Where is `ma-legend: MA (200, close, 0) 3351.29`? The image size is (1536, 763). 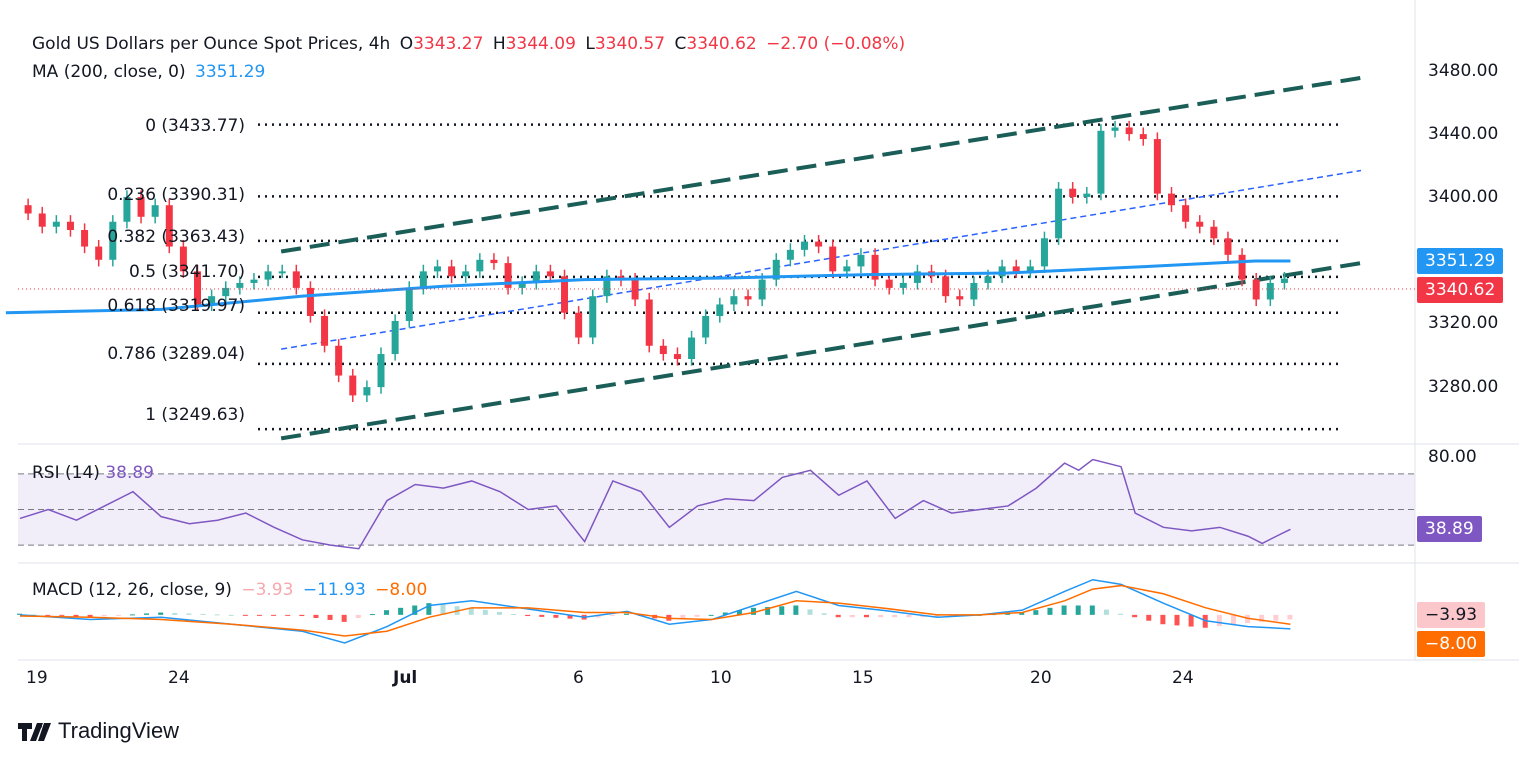
ma-legend: MA (200, close, 0) 3351.29 is located at coordinates (148, 72).